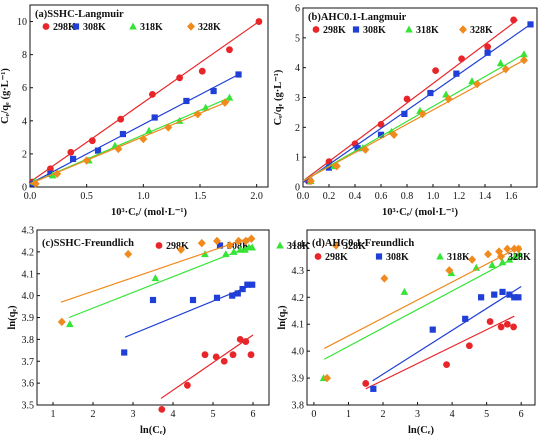 The width and height of the screenshot is (550, 443). I want to click on fit-line-308K, so click(447, 334).